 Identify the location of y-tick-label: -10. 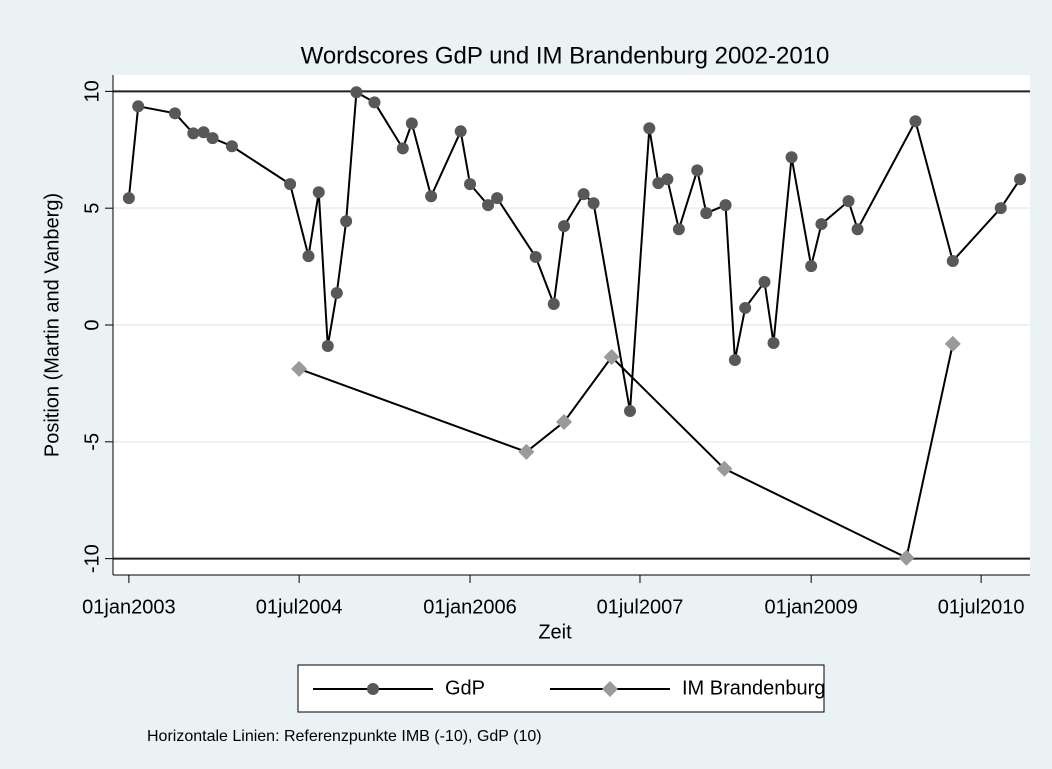
(92, 558).